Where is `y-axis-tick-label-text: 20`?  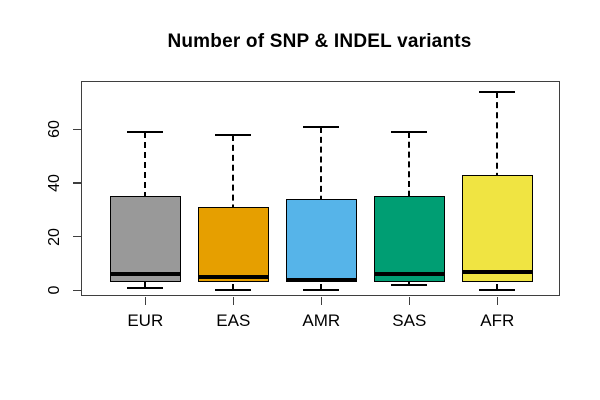 y-axis-tick-label-text: 20 is located at coordinates (54, 236).